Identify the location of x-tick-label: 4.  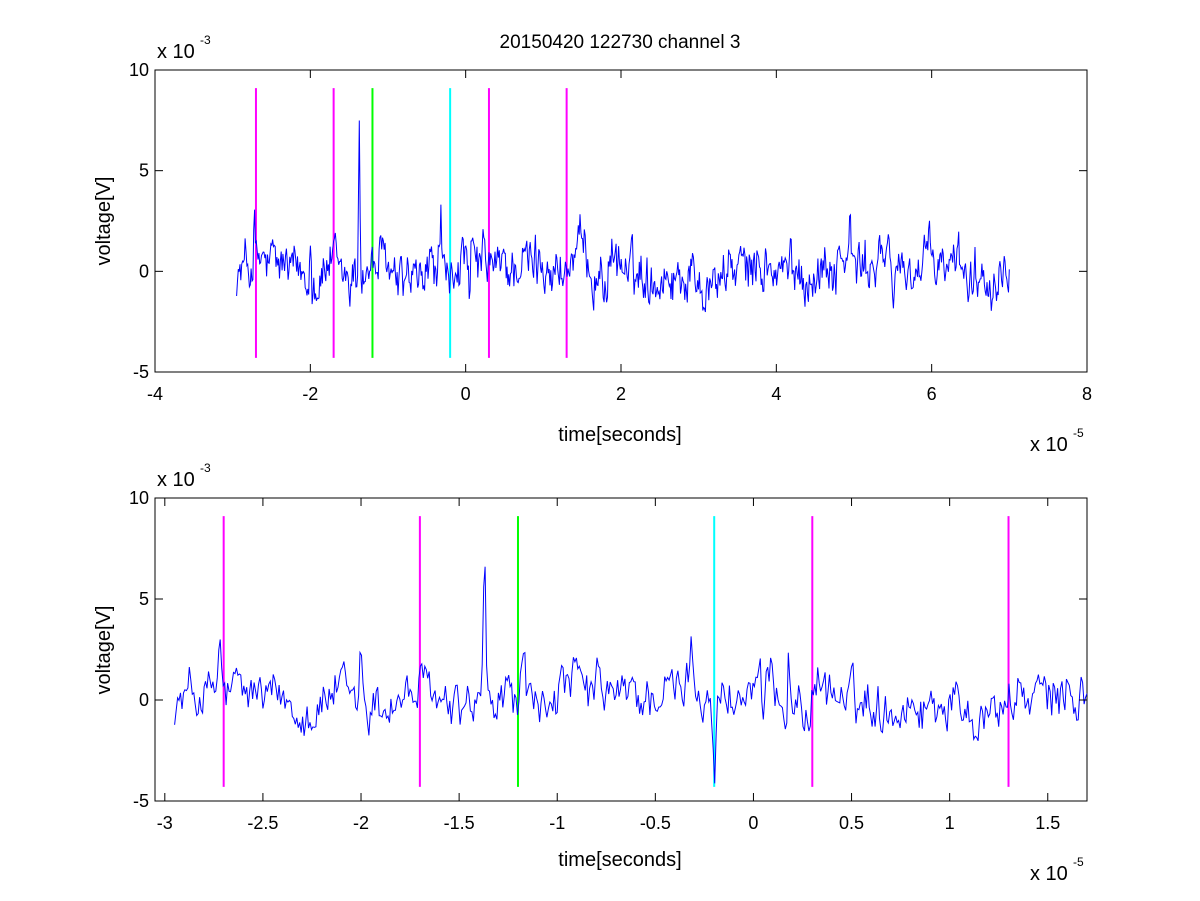
(776, 394).